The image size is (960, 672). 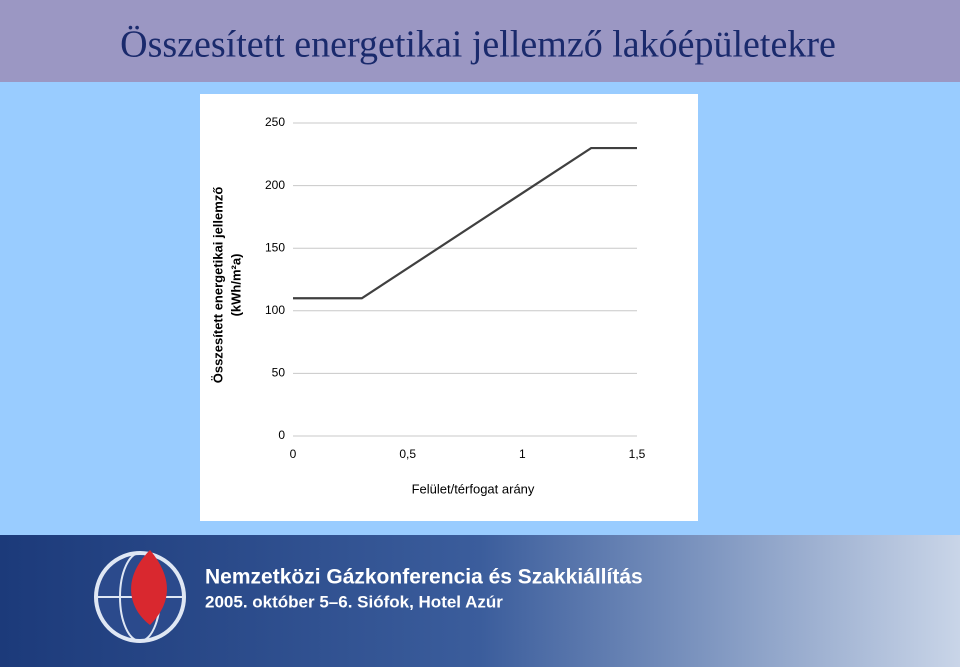 What do you see at coordinates (637, 454) in the screenshot?
I see `x-tick-label: 1,5` at bounding box center [637, 454].